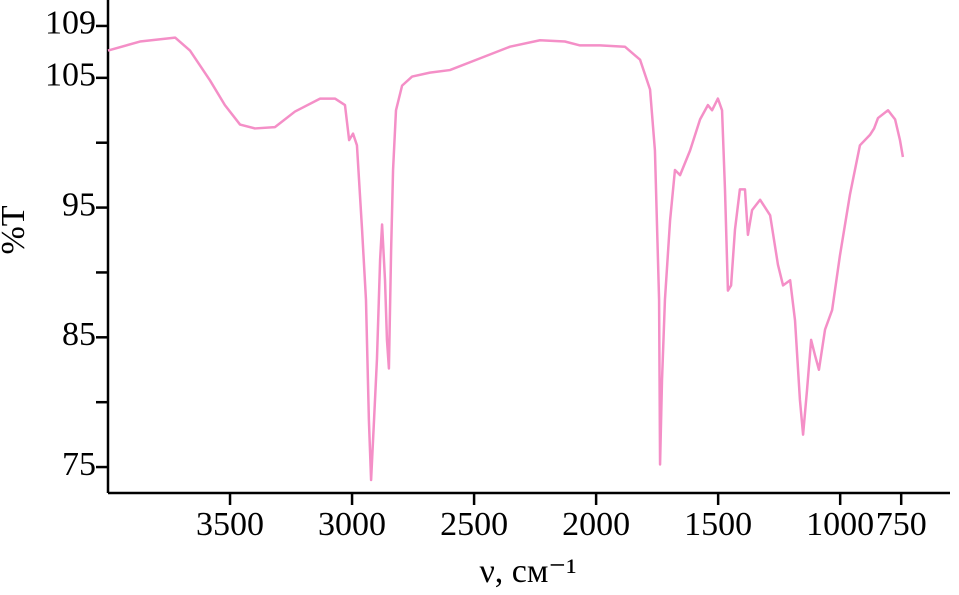 The image size is (959, 595). What do you see at coordinates (230, 524) in the screenshot?
I see `x-tick-label: 3500` at bounding box center [230, 524].